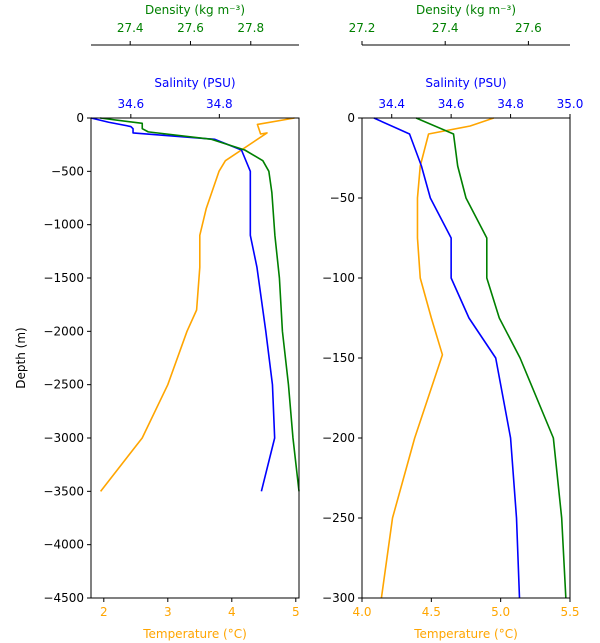 The image size is (600, 643). I want to click on left-depth-tick-label: −3000, so click(63, 438).